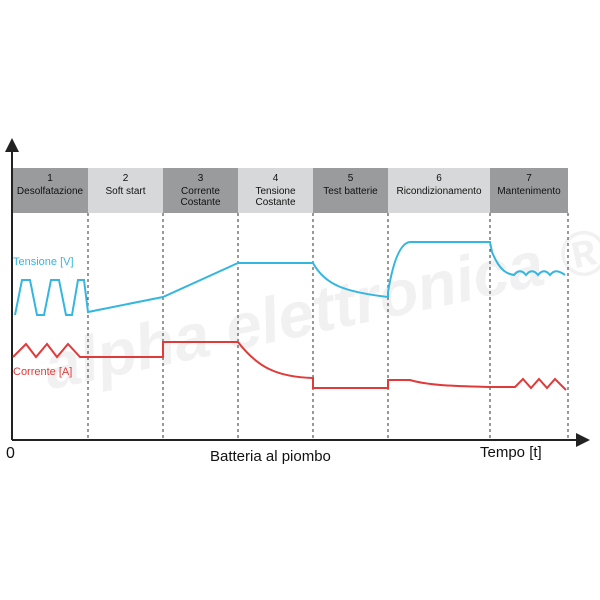 The height and width of the screenshot is (600, 600). I want to click on phase-number: 1, so click(50, 178).